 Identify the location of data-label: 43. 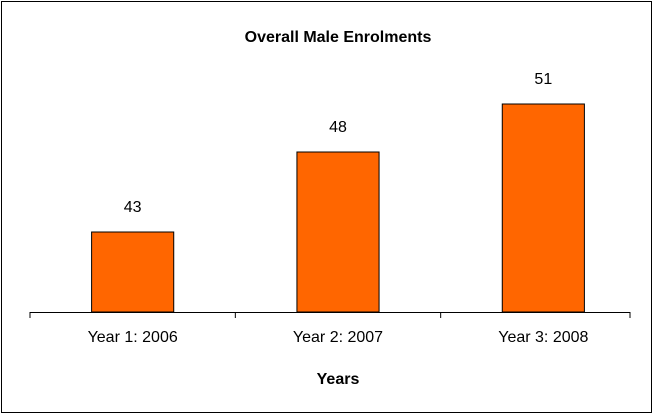
(133, 207).